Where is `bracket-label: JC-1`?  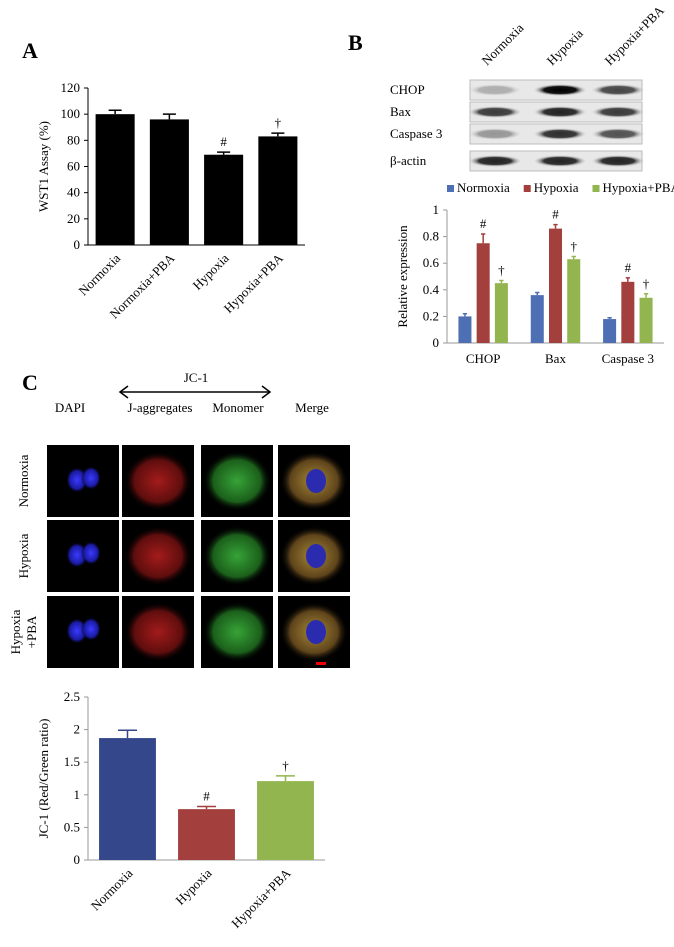
bracket-label: JC-1 is located at coordinates (196, 377).